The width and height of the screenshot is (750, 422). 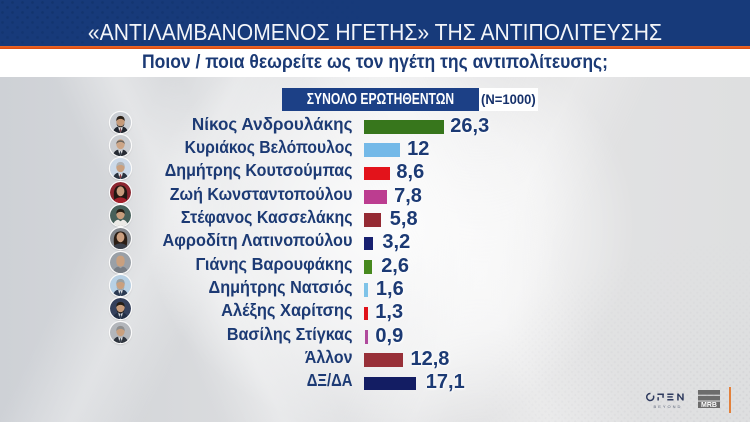 What do you see at coordinates (709, 405) in the screenshot?
I see `svg-text: MRB` at bounding box center [709, 405].